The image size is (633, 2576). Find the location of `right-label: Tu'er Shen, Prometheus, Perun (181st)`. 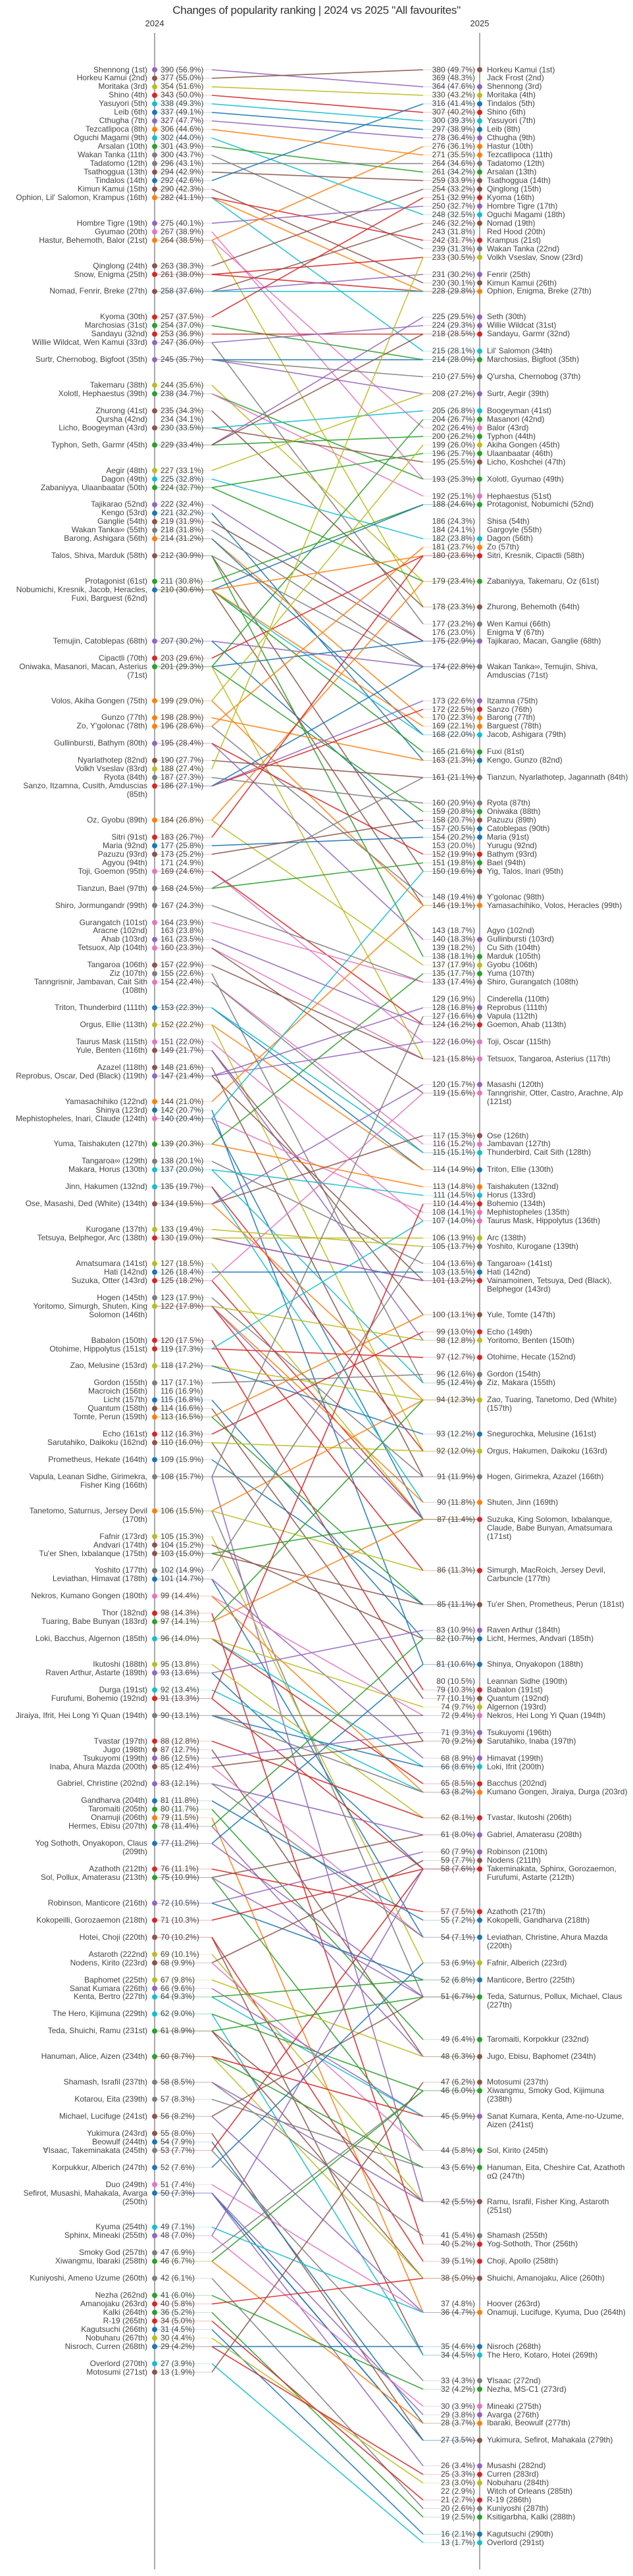

right-label: Tu'er Shen, Prometheus, Perun (181st) is located at coordinates (555, 1604).